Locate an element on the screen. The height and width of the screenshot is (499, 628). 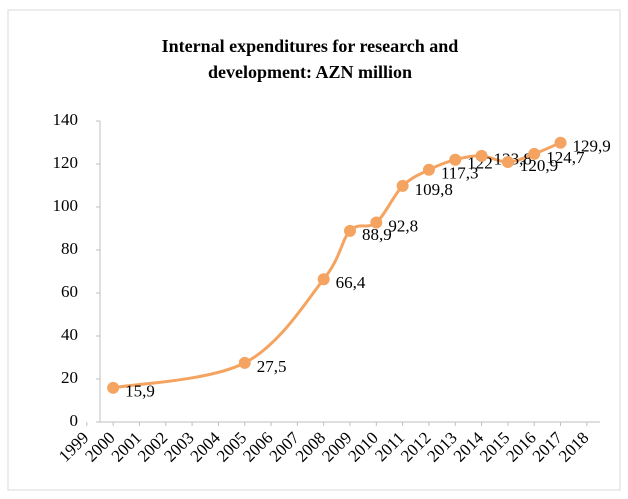
y-tick-label: 0 is located at coordinates (74, 420).